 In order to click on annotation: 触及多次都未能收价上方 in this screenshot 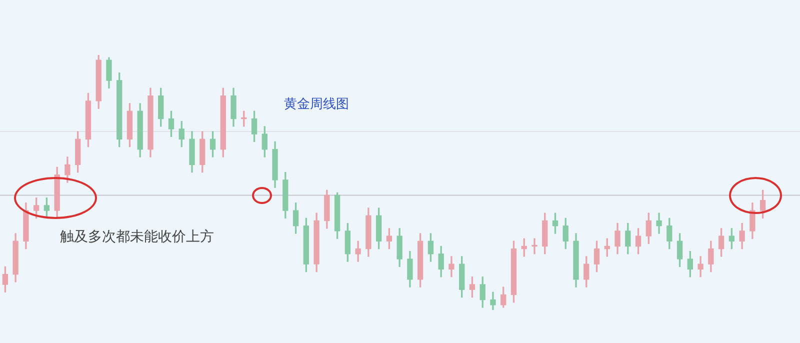, I will do `click(137, 237)`.